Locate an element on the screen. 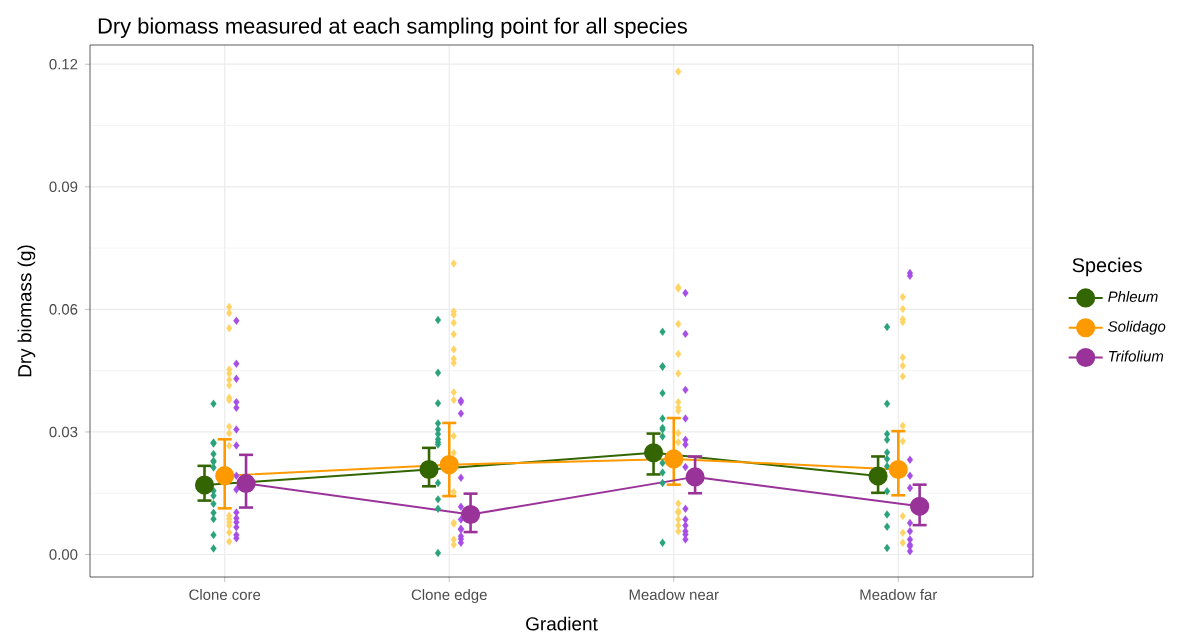  legend-title: Species is located at coordinates (1107, 267).